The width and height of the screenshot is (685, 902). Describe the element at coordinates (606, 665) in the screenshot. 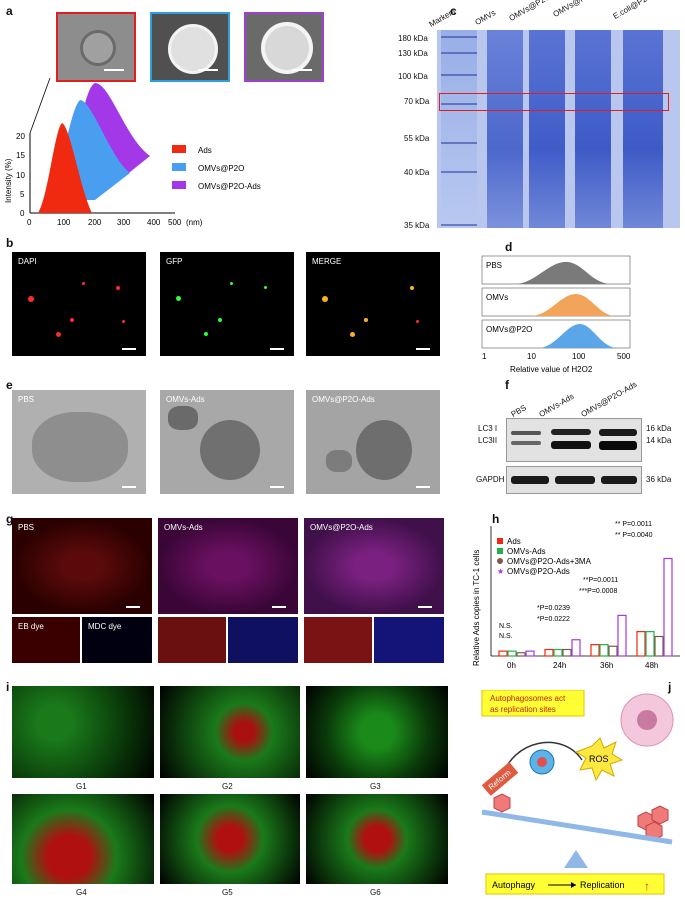

I see `x-tick: 36h` at that location.